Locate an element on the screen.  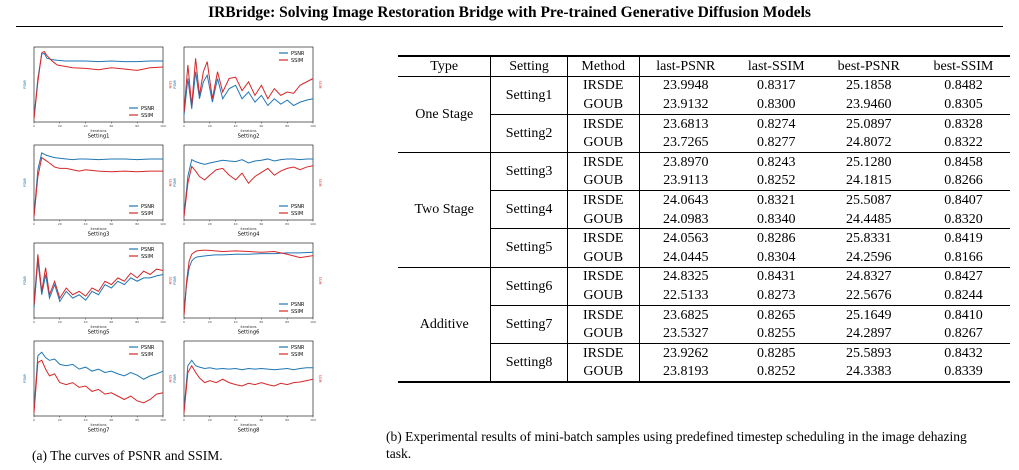
cell-last-ssim: 0.8304 is located at coordinates (776, 257).